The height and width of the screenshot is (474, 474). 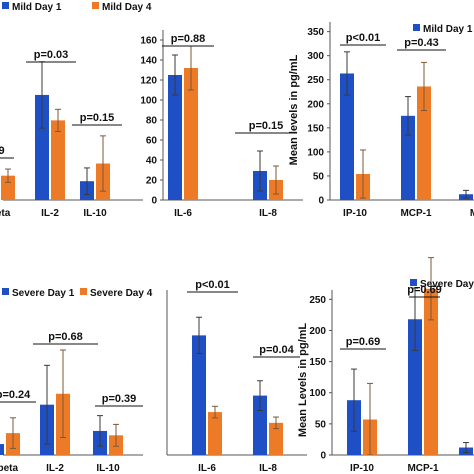 What do you see at coordinates (119, 399) in the screenshot?
I see `p-value-label: p=0.39` at bounding box center [119, 399].